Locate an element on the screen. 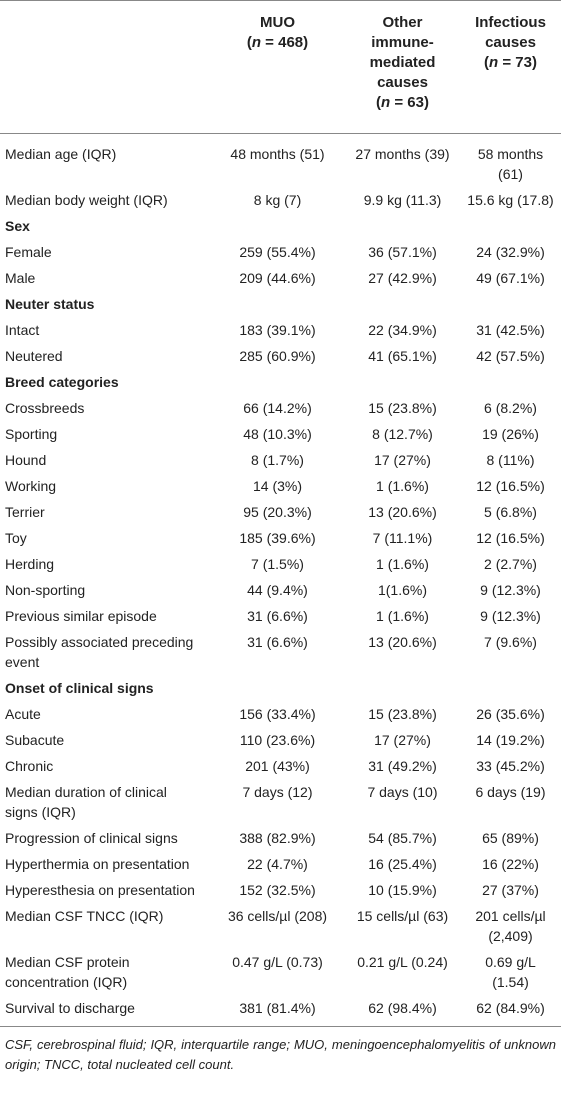 The width and height of the screenshot is (561, 1095). row-label: Median CSF TNCC (IQR) is located at coordinates (84, 916).